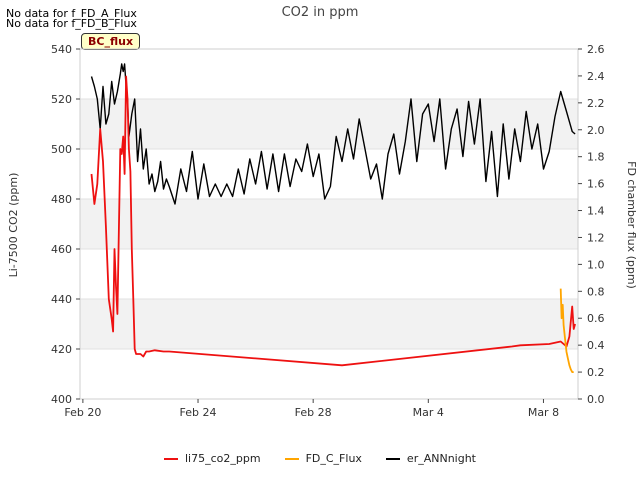 The width and height of the screenshot is (640, 480). I want to click on x-tick-label: Feb 28, so click(313, 412).